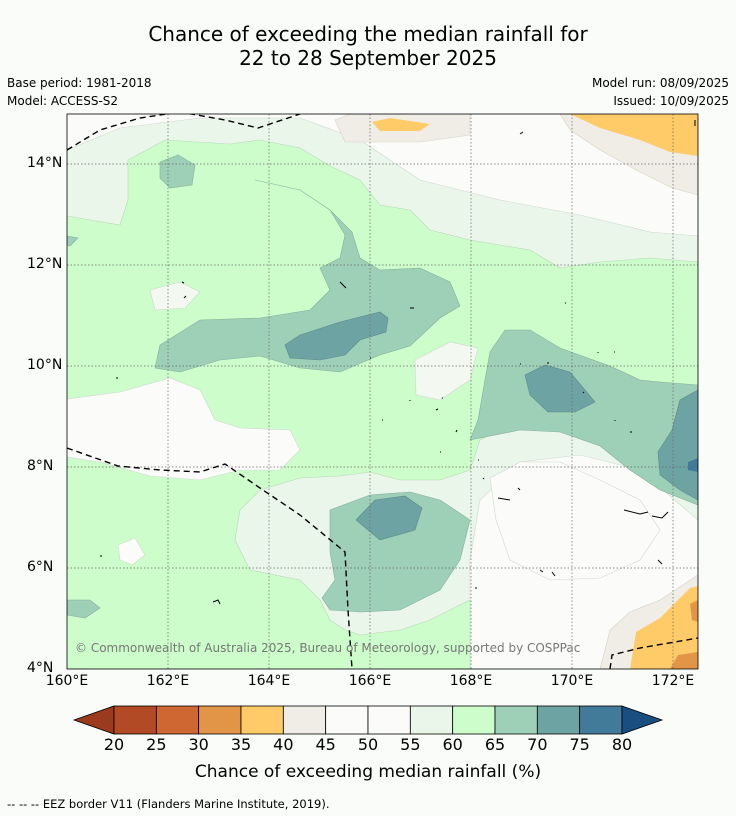 Image resolution: width=736 pixels, height=816 pixels. I want to click on base-period-text: Base period: 1981-2018, so click(79, 83).